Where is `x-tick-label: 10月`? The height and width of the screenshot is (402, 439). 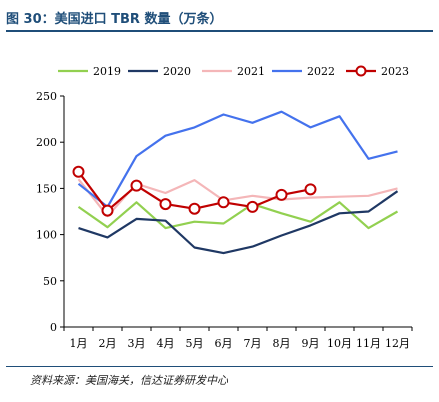
x-tick-label: 10月 is located at coordinates (339, 343).